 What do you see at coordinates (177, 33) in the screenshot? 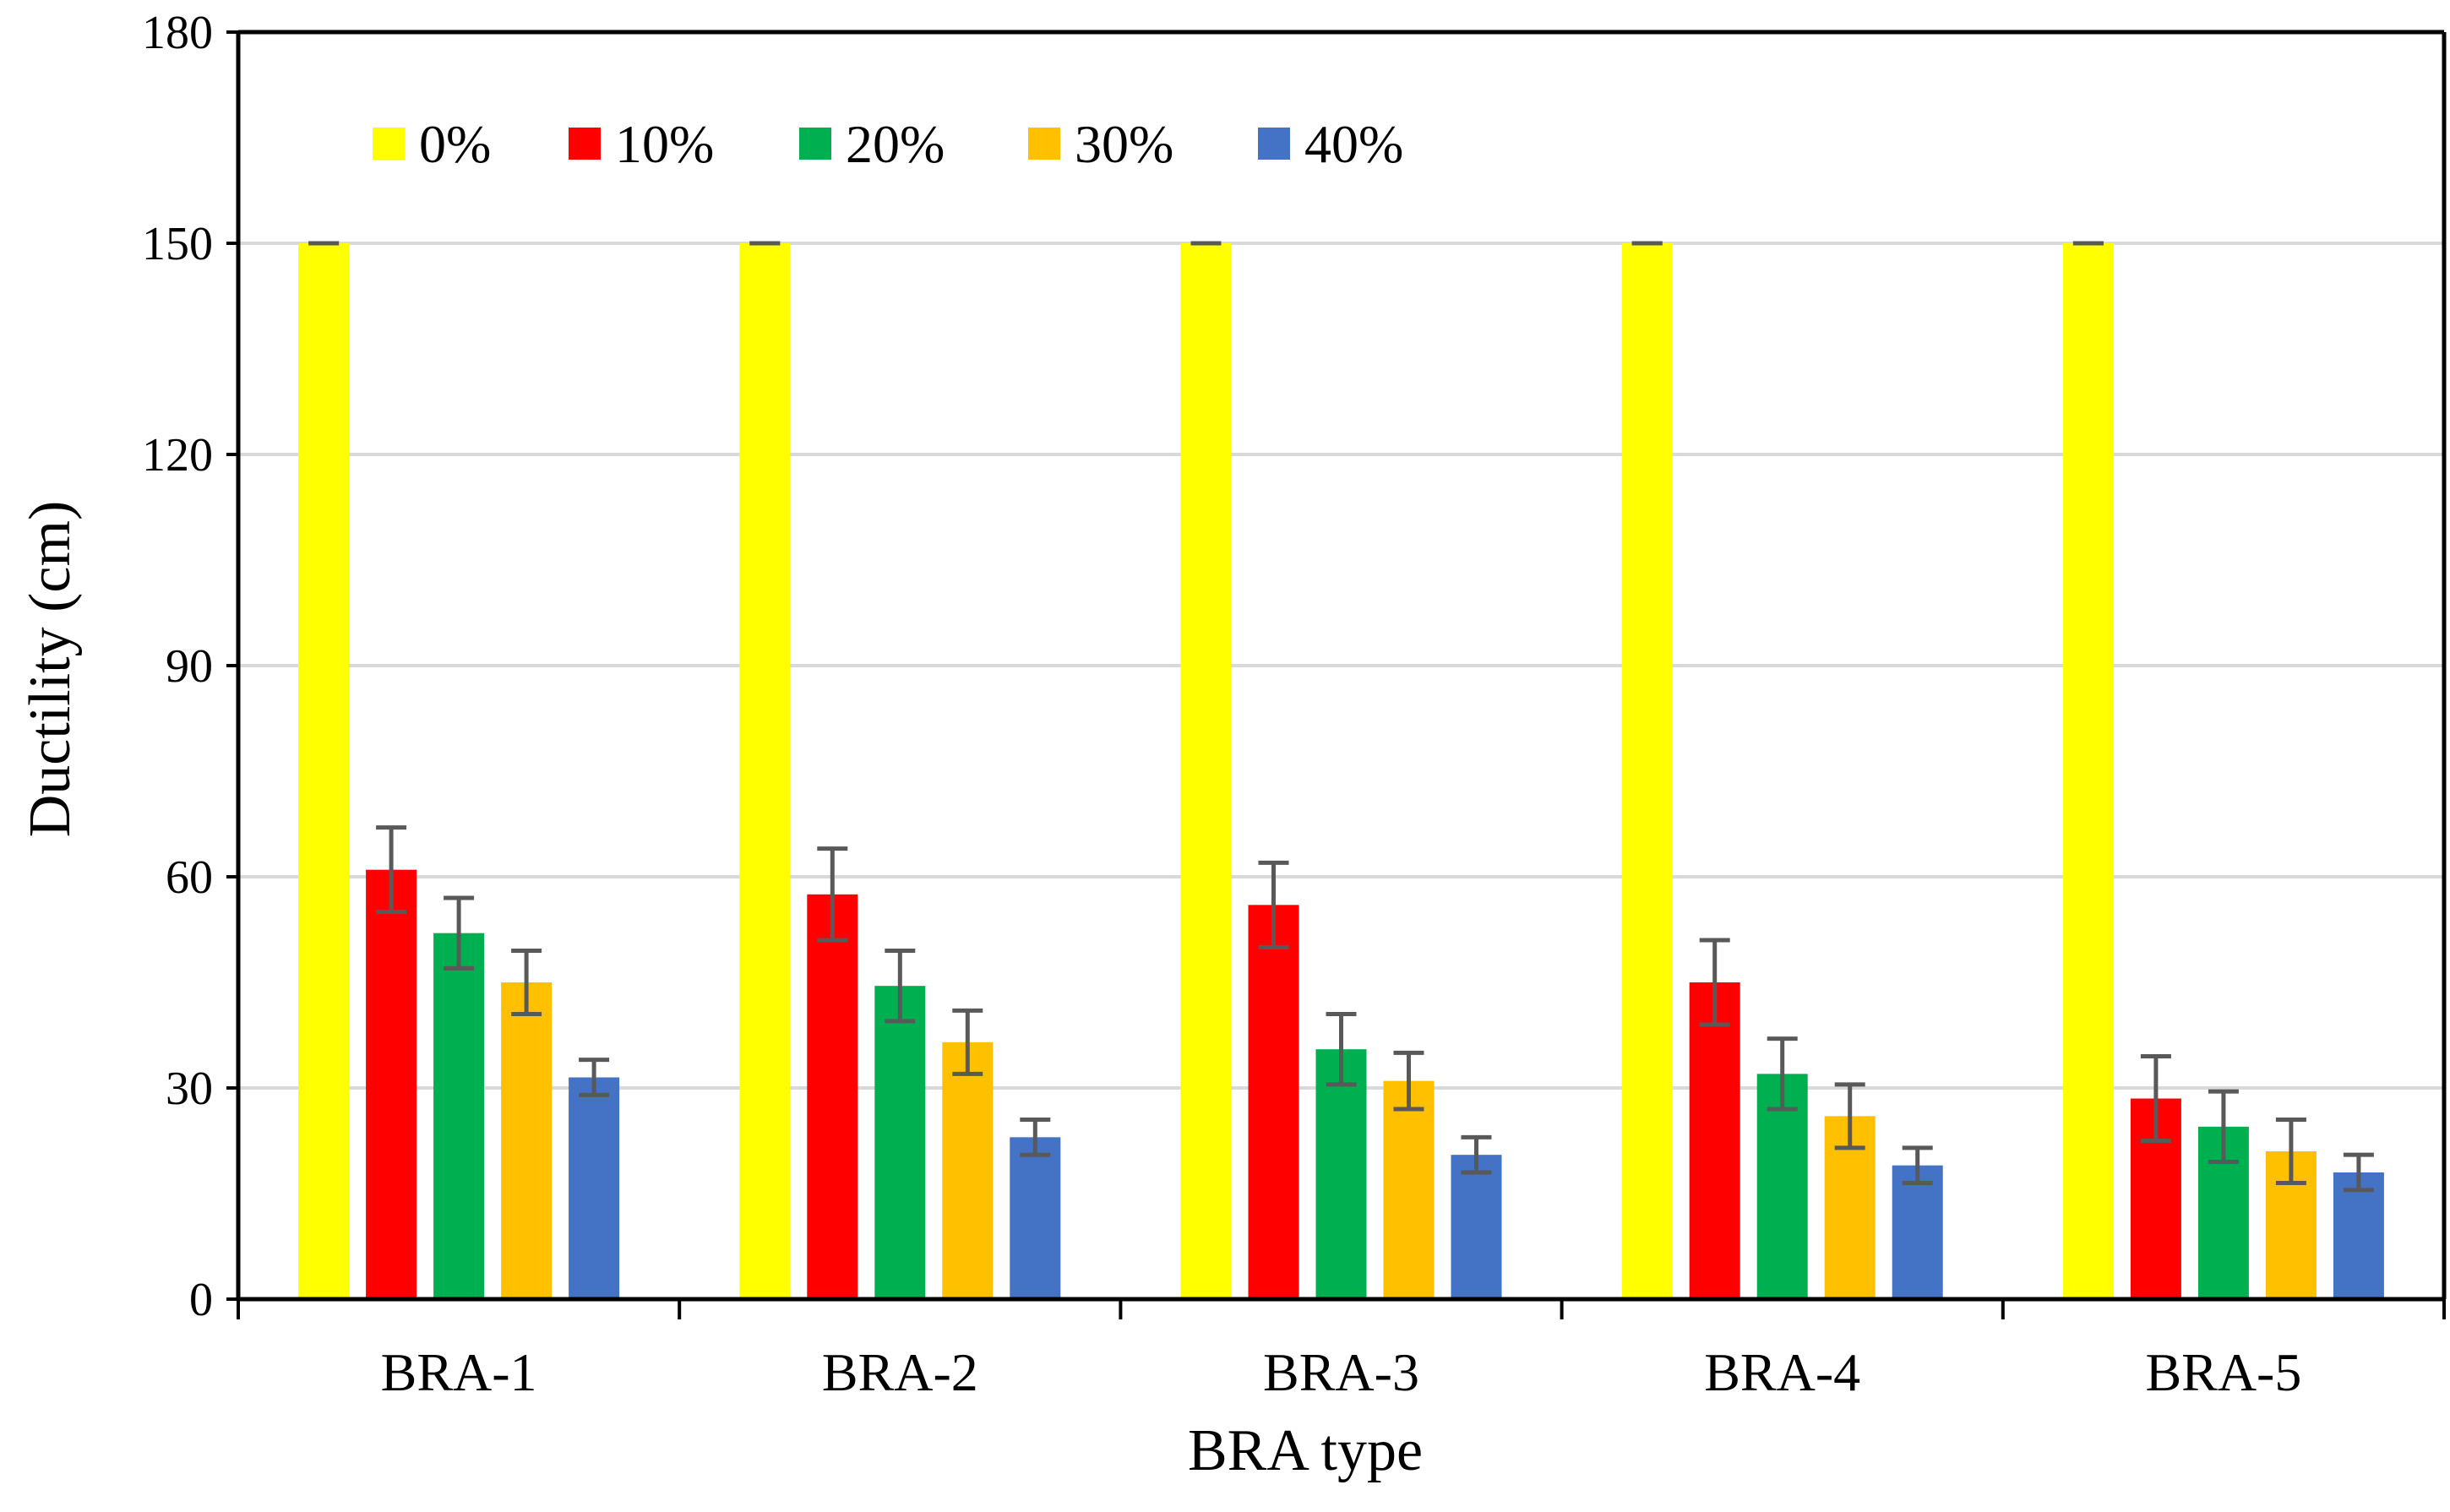
I see `y-tick-label: 180` at bounding box center [177, 33].